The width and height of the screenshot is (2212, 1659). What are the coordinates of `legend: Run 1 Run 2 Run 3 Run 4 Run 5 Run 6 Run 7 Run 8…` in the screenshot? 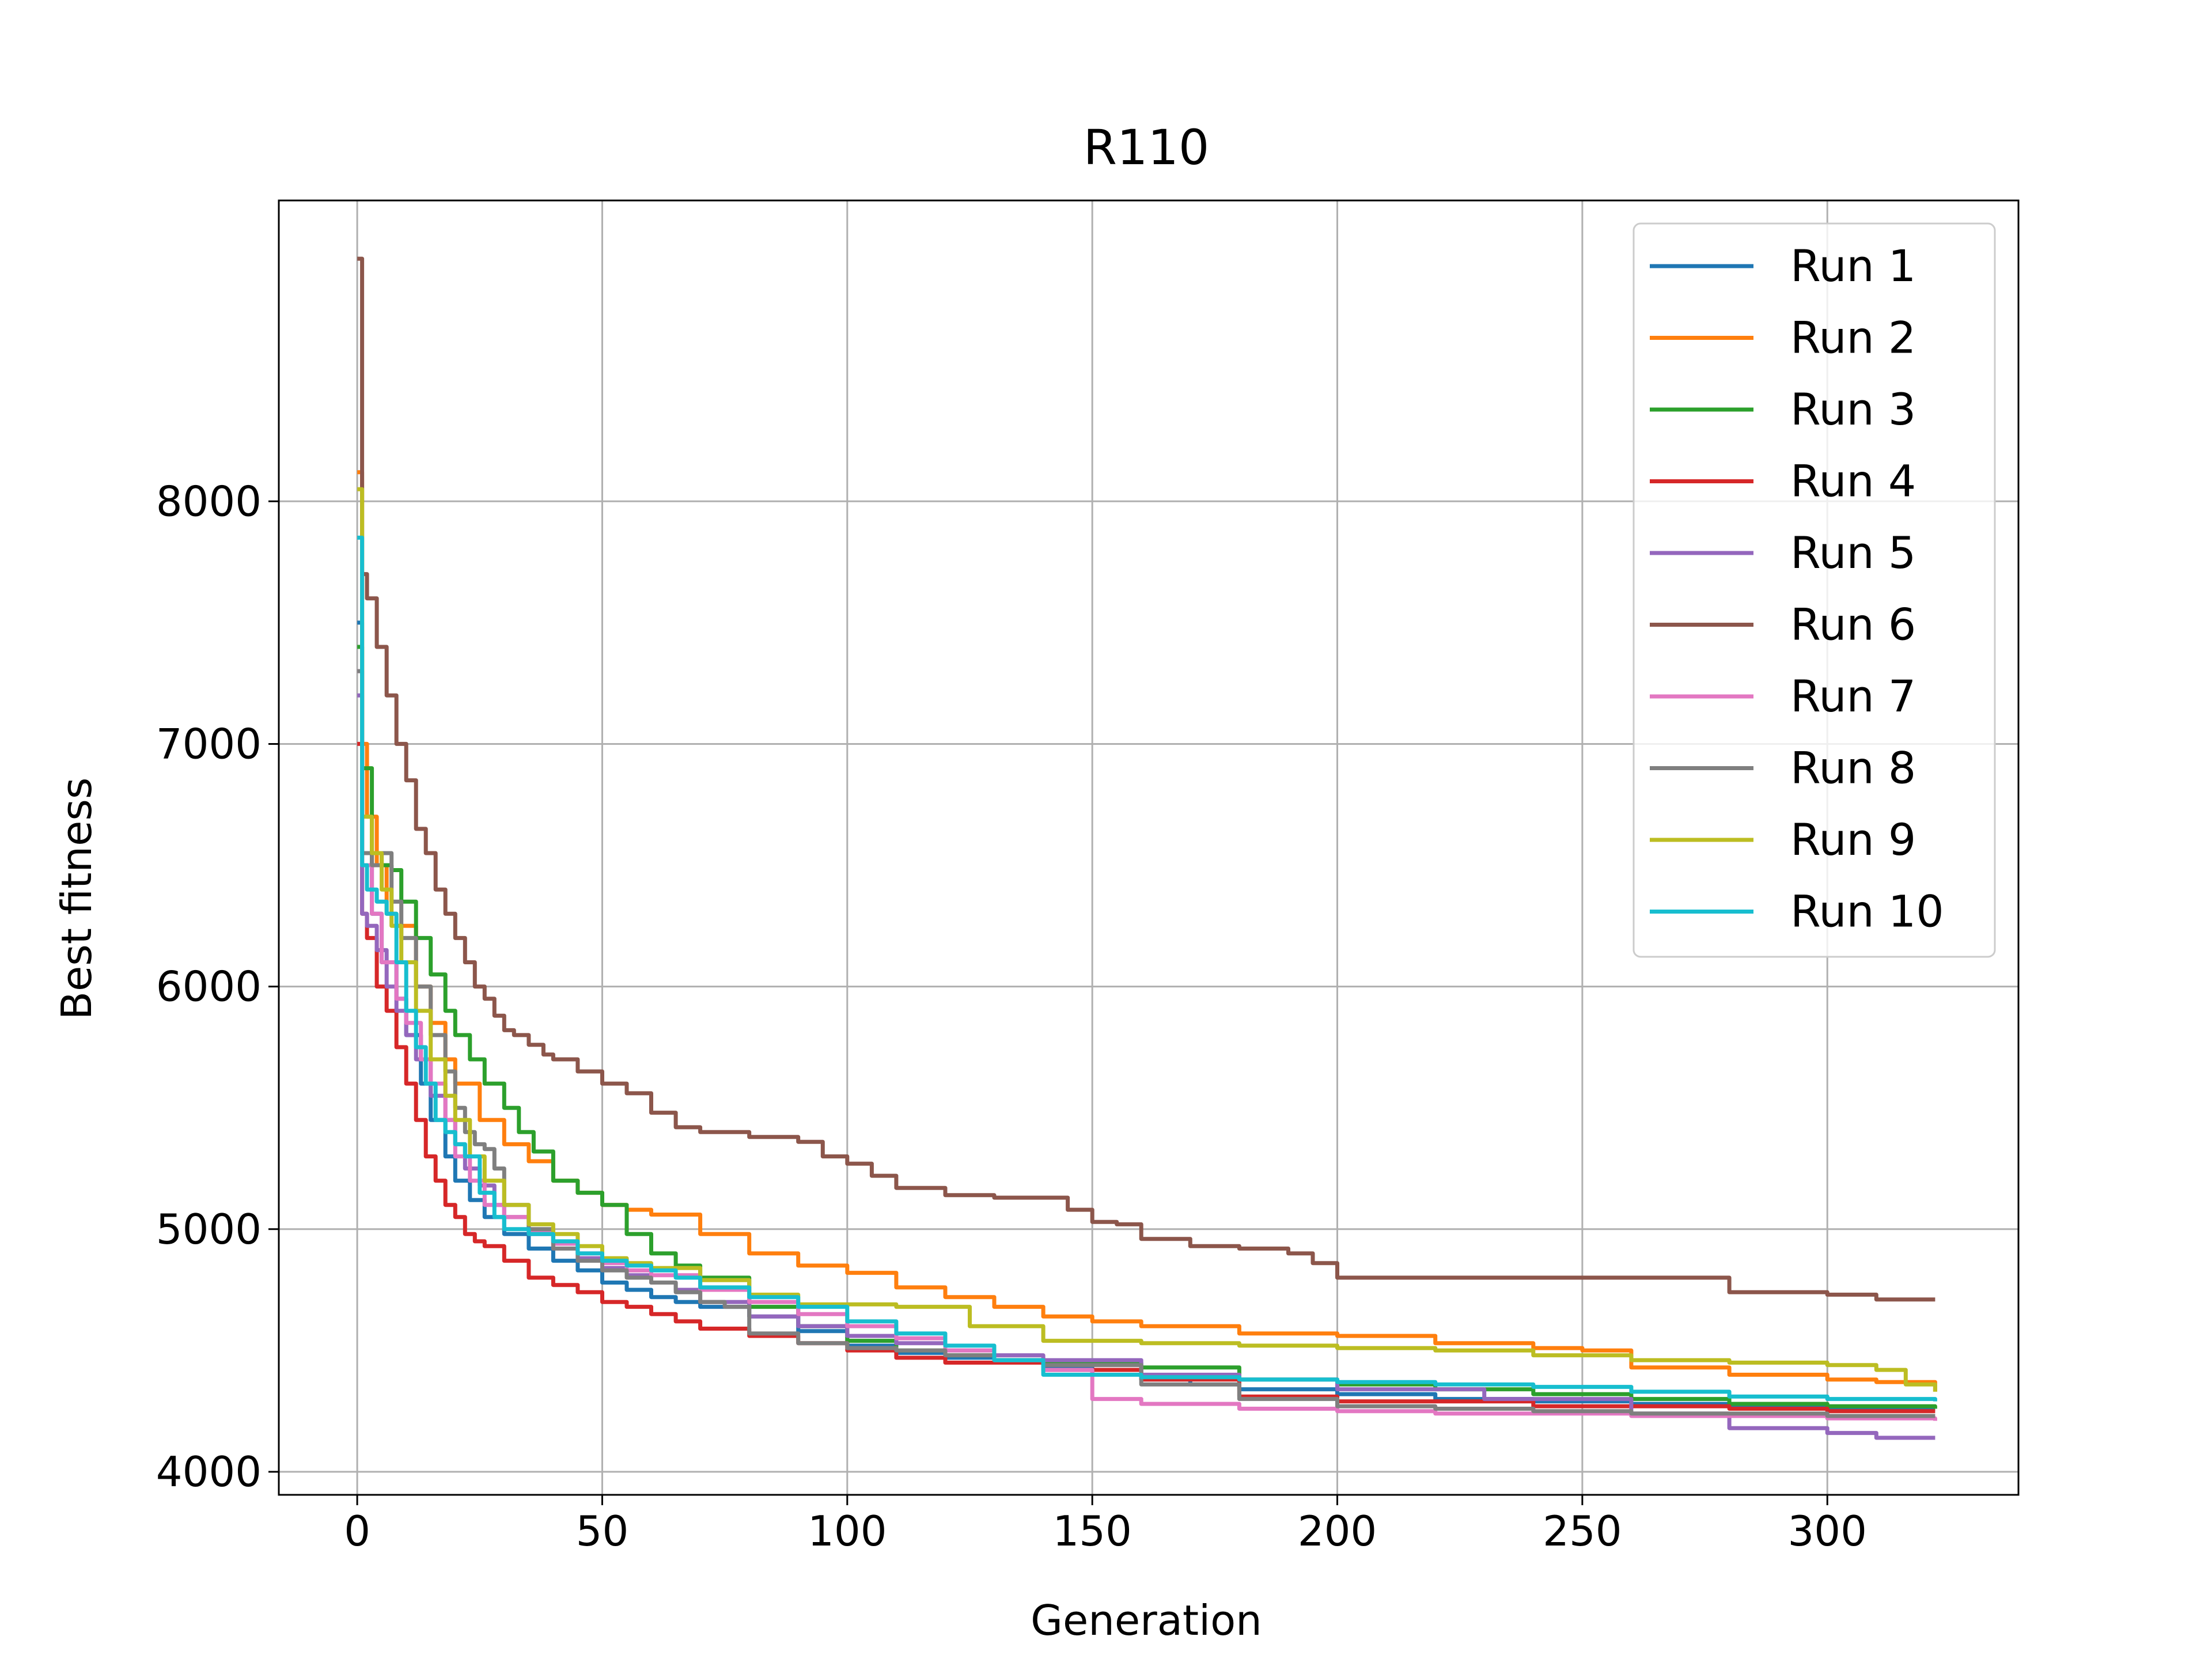 It's located at (1814, 590).